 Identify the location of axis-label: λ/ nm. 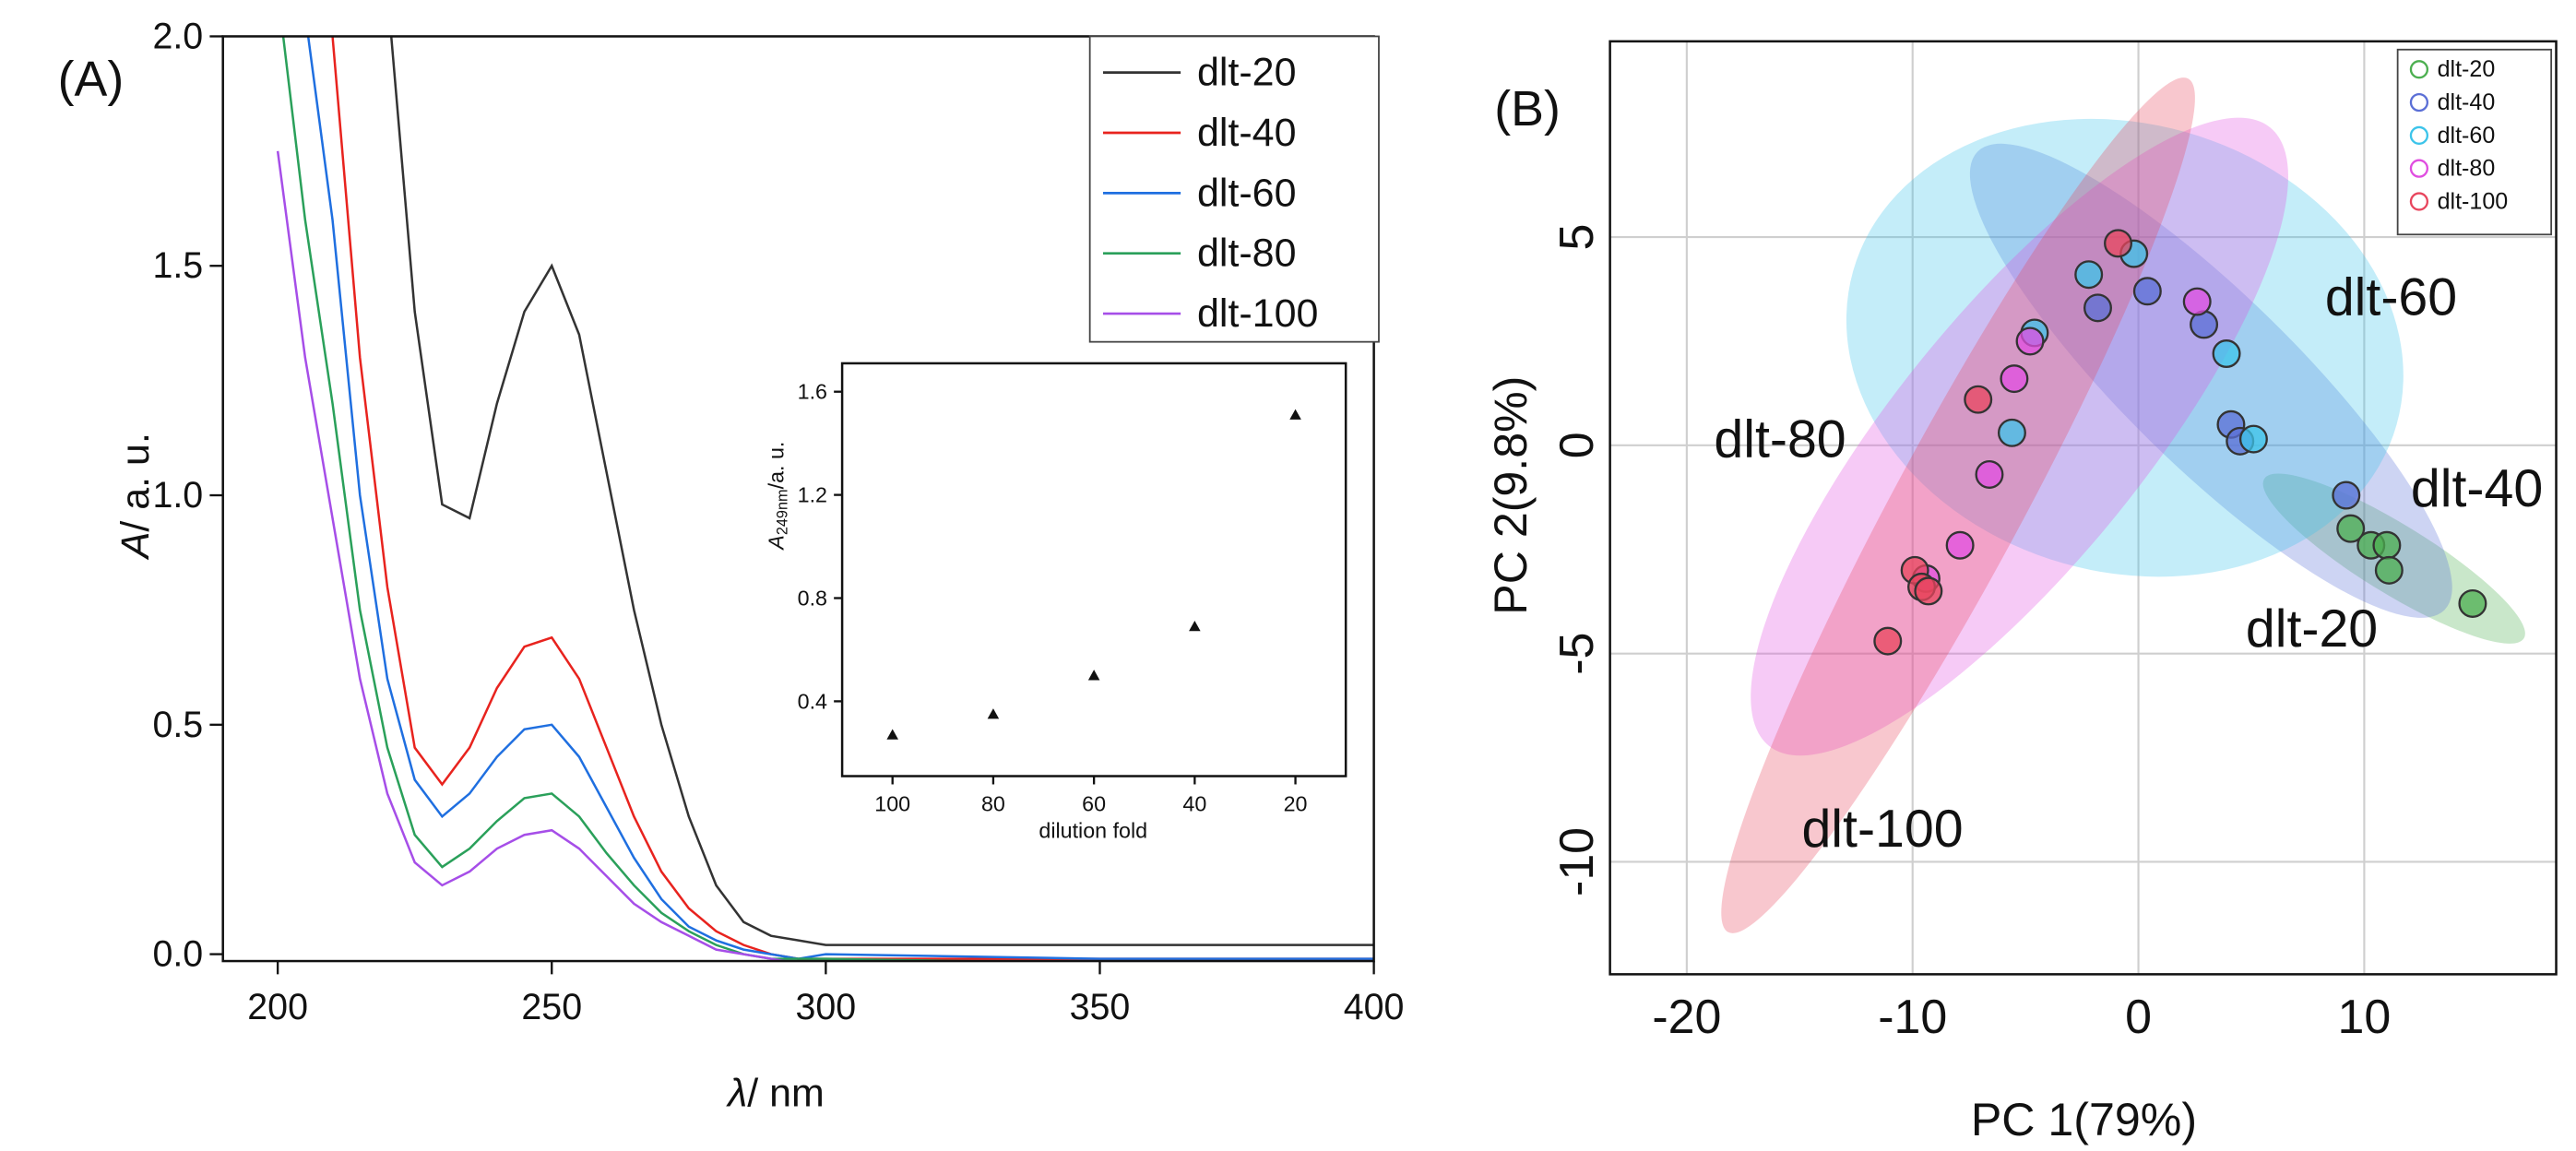
(775, 1093).